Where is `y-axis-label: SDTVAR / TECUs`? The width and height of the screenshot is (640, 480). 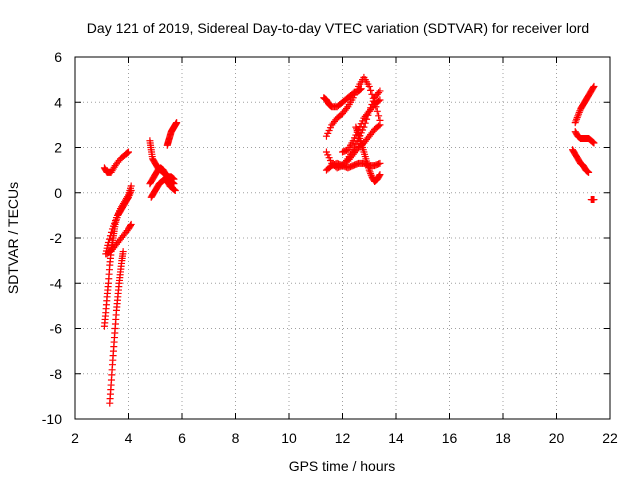
y-axis-label: SDTVAR / TECUs is located at coordinates (13, 238).